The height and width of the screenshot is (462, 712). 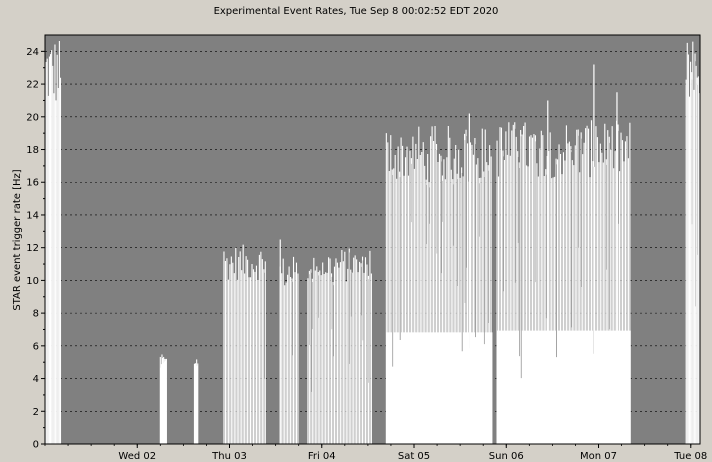 What do you see at coordinates (137, 456) in the screenshot?
I see `x-tick-label: Wed 02` at bounding box center [137, 456].